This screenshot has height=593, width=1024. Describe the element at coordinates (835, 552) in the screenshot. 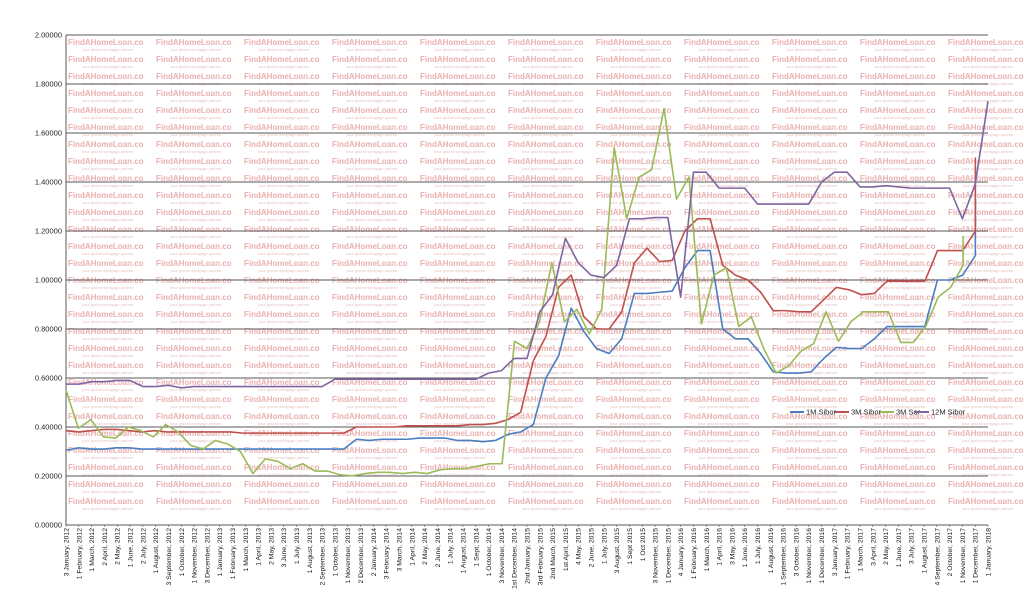

I see `x-tick-label: 3 January, 2017` at that location.